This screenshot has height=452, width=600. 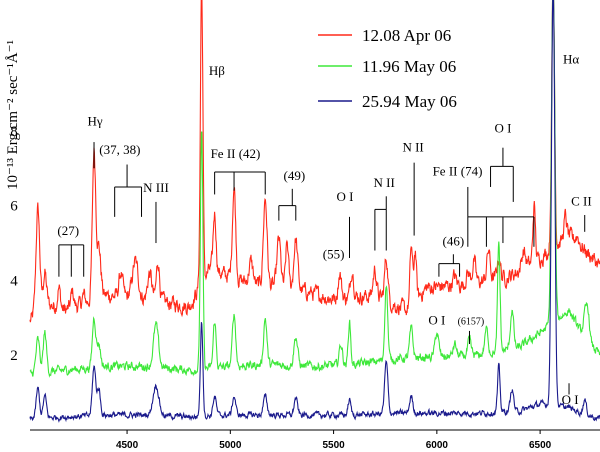 What do you see at coordinates (540, 445) in the screenshot?
I see `x-tick-label: 6500` at bounding box center [540, 445].